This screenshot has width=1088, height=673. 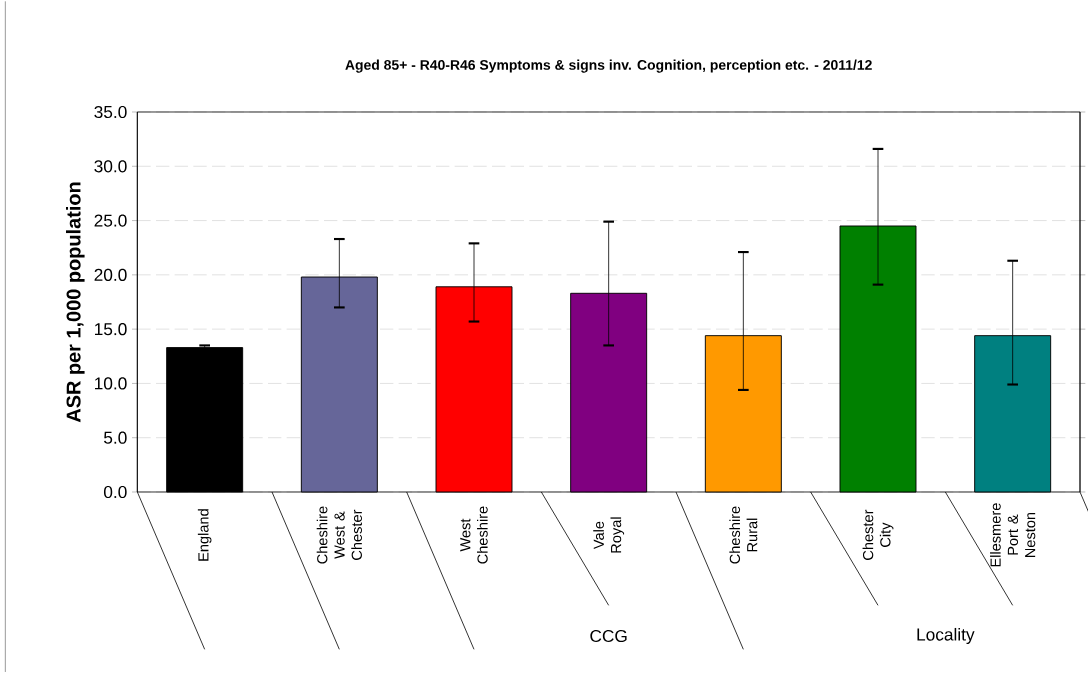 I want to click on text: CCG, so click(x=608, y=635).